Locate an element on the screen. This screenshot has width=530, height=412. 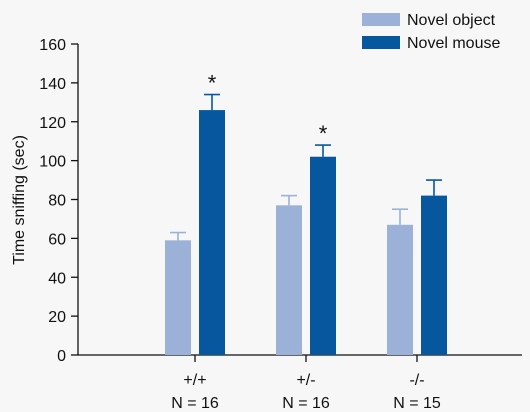
y-tick-label: 120 is located at coordinates (52, 123).